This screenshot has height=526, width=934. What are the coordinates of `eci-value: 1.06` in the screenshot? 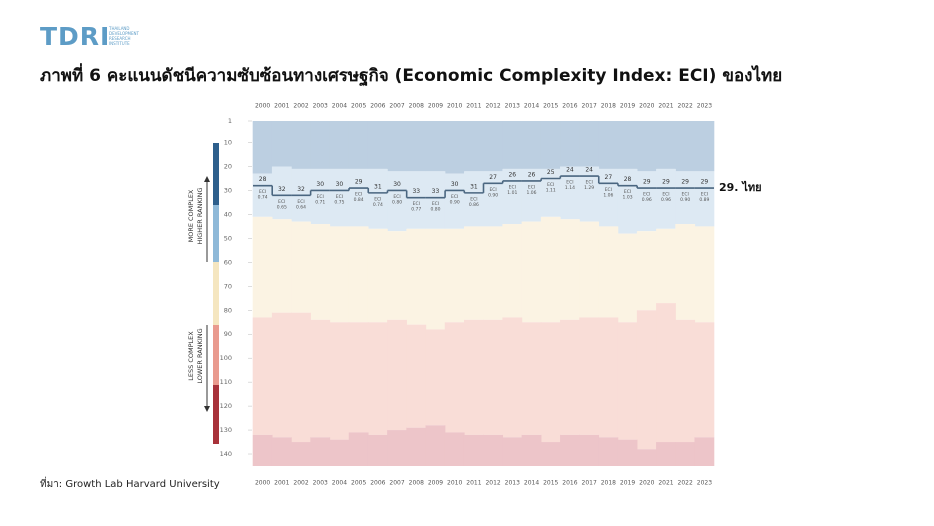 It's located at (608, 195).